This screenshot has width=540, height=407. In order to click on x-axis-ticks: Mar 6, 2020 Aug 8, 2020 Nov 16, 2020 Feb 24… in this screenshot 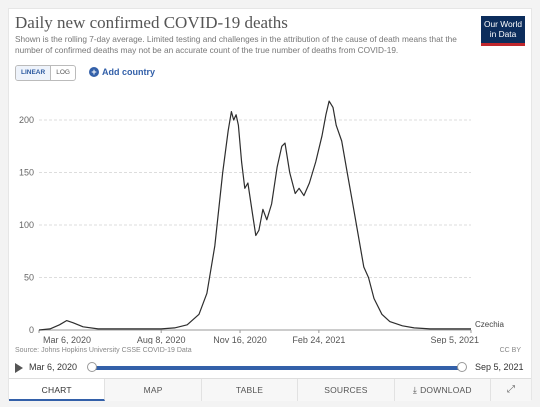, I will do `click(258, 337)`.